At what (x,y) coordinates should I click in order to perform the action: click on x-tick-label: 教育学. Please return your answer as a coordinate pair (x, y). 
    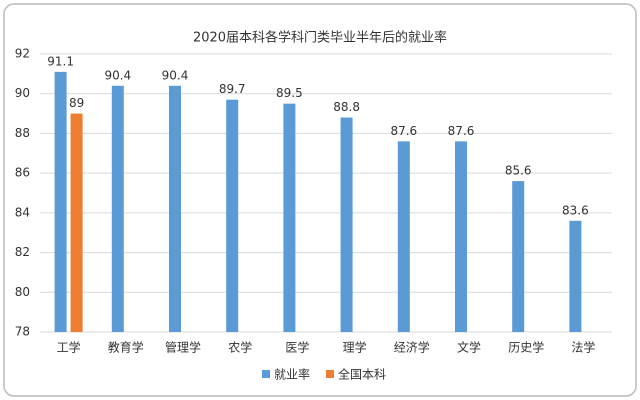
    Looking at the image, I should click on (126, 347).